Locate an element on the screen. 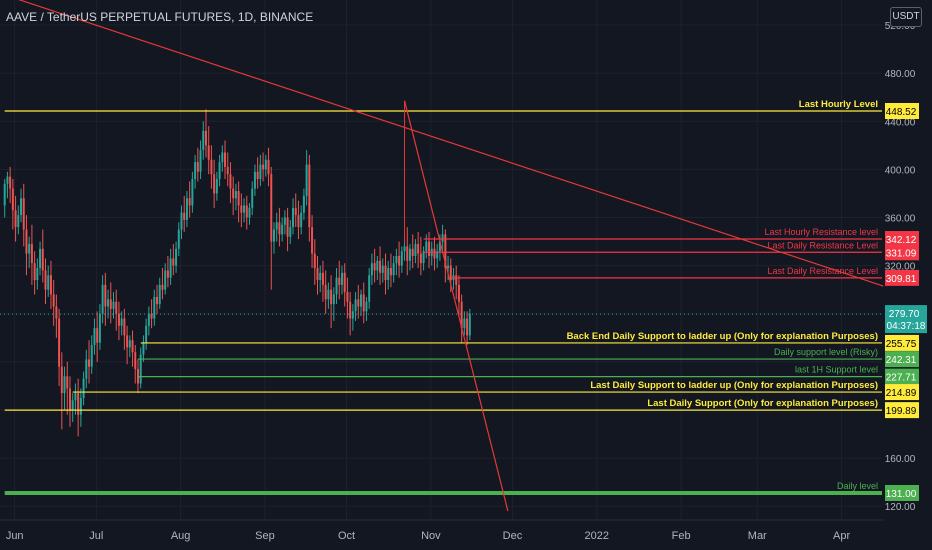 This screenshot has width=932, height=550. trendline is located at coordinates (456, 306).